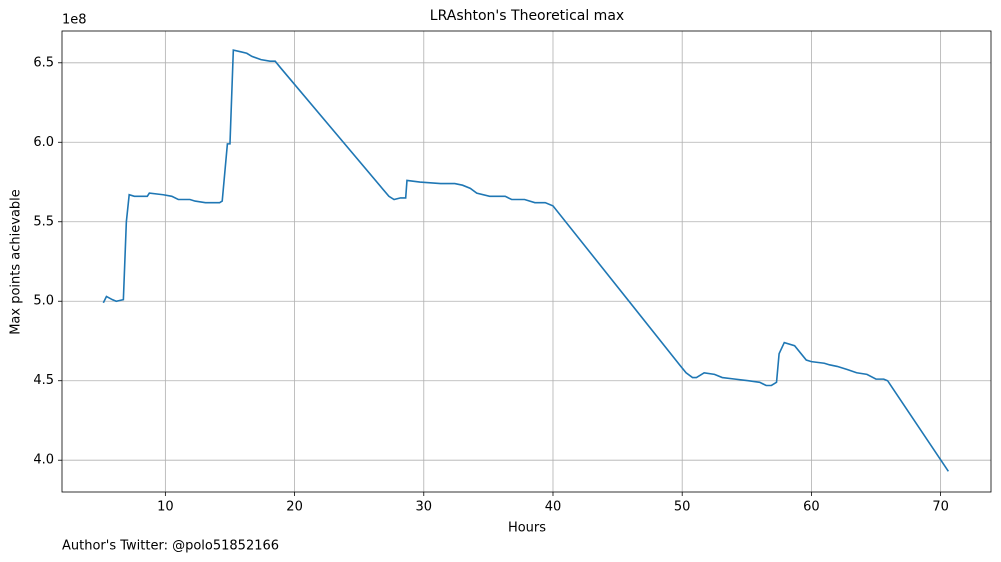  What do you see at coordinates (811, 507) in the screenshot?
I see `x-tick-label: 60` at bounding box center [811, 507].